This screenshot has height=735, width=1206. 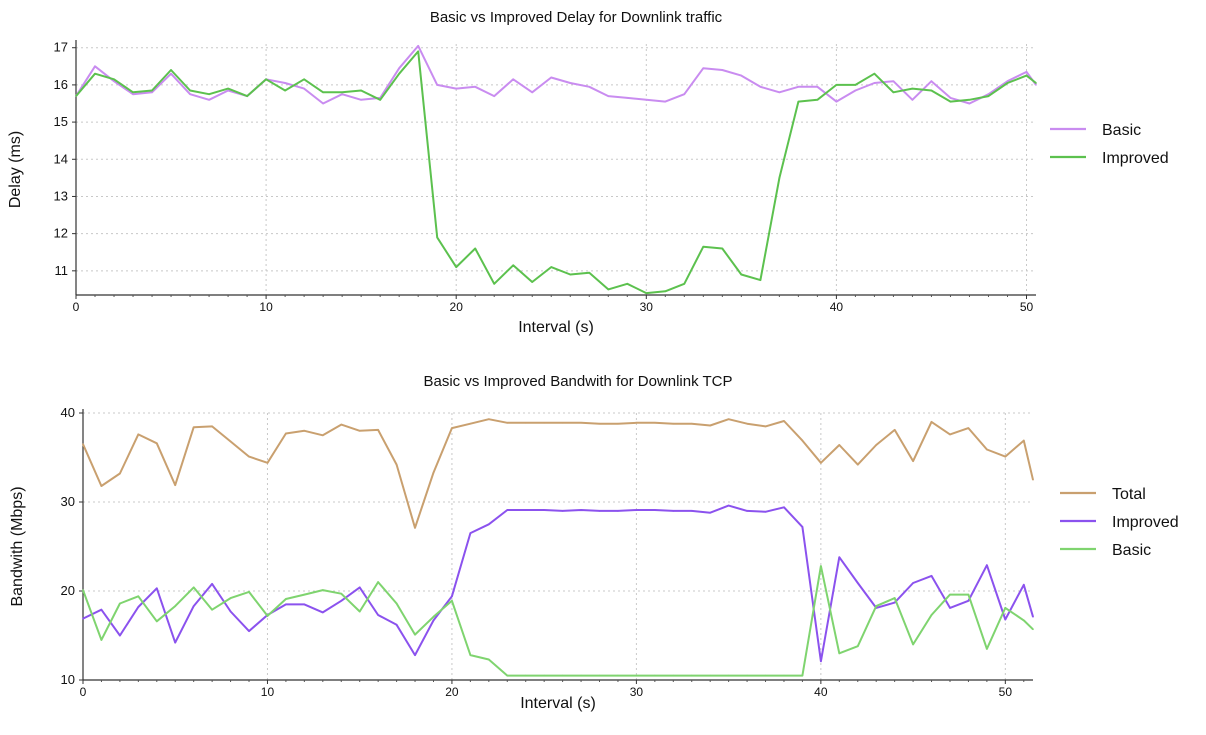 What do you see at coordinates (558, 703) in the screenshot?
I see `bandwidth-x-axis-label: Interval (s)` at bounding box center [558, 703].